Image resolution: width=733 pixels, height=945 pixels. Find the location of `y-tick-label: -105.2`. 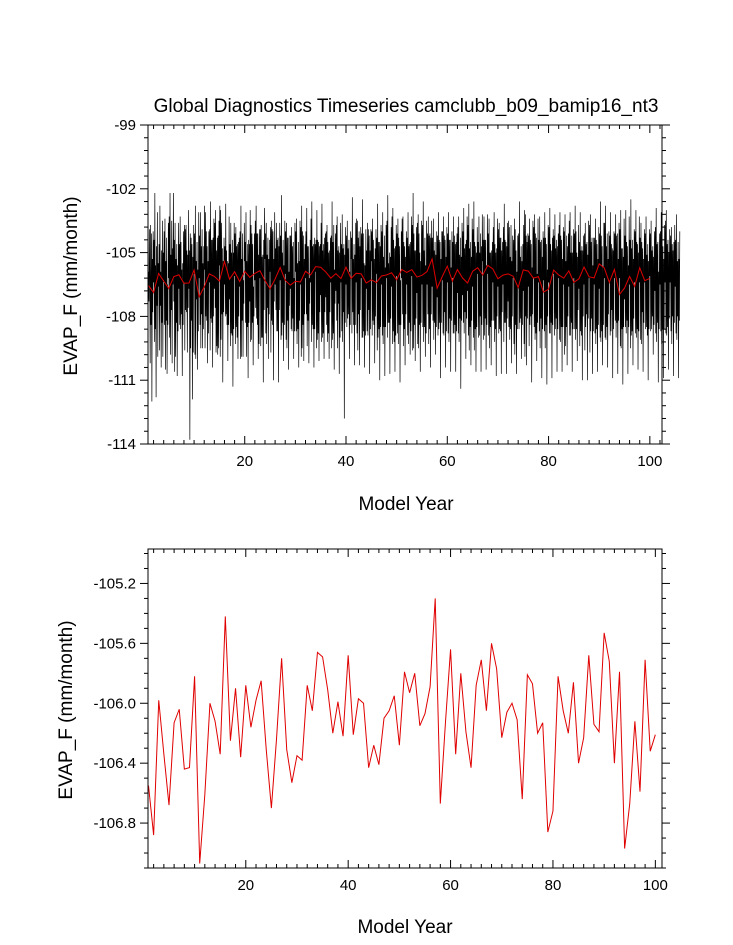

y-tick-label: -105.2 is located at coordinates (114, 583).